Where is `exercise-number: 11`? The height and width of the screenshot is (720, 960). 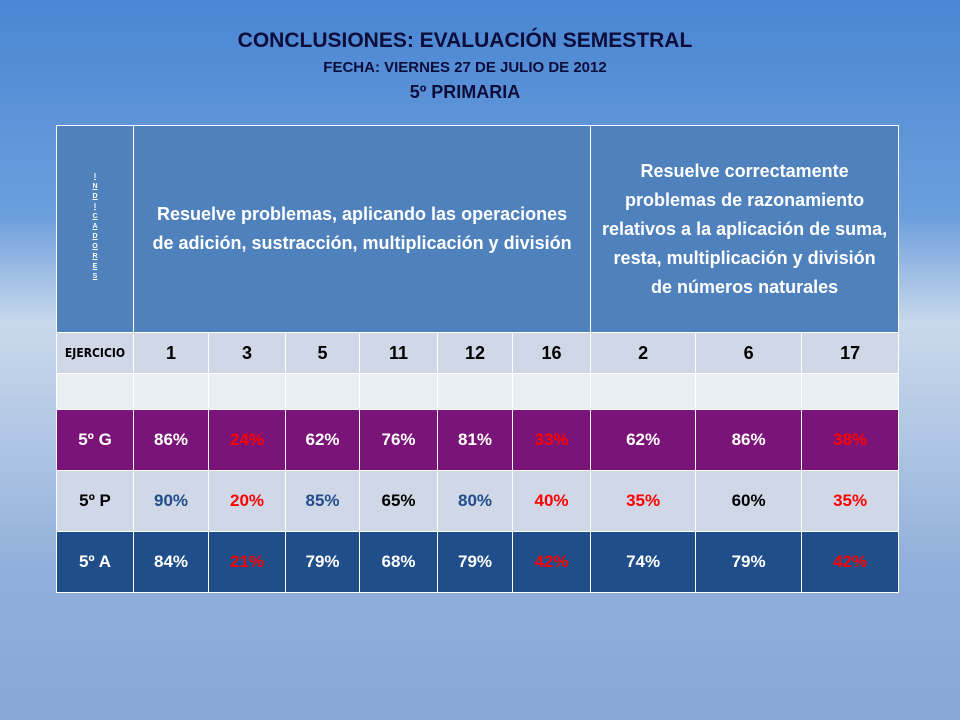
exercise-number: 11 is located at coordinates (398, 353).